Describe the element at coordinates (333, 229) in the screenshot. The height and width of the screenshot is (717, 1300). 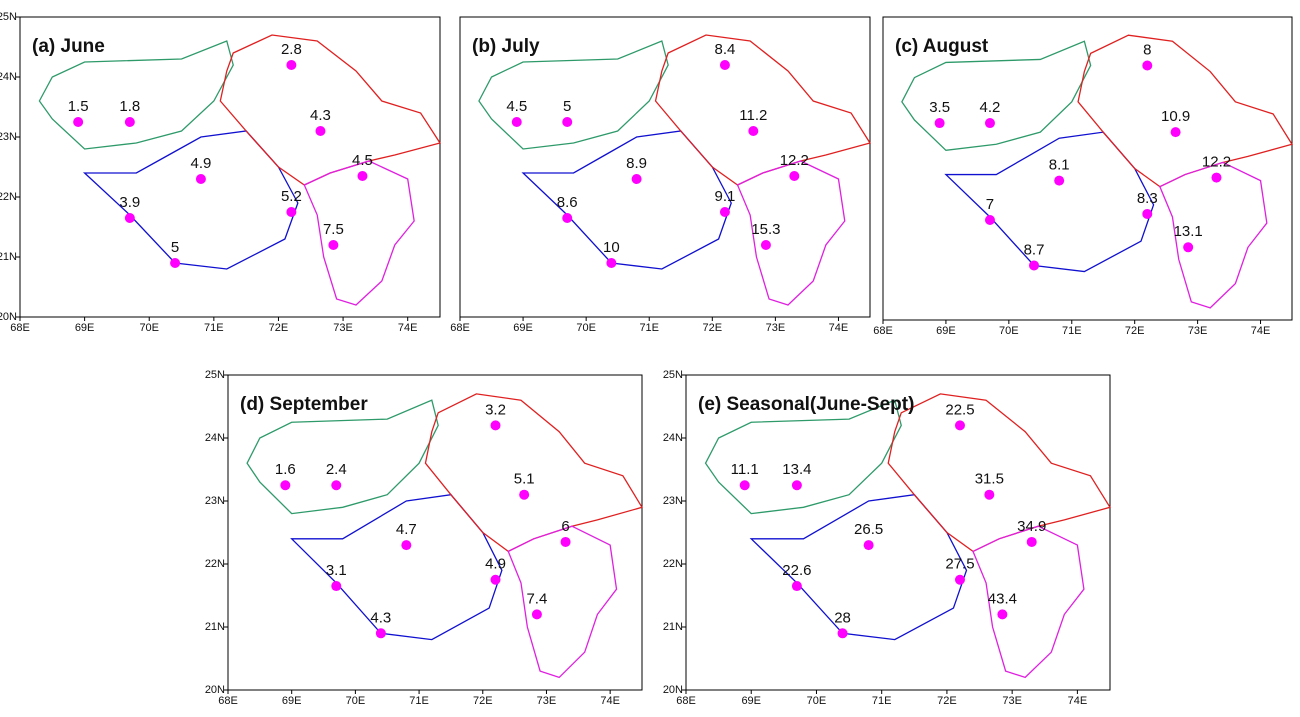
I see `station-value: 7.5` at that location.